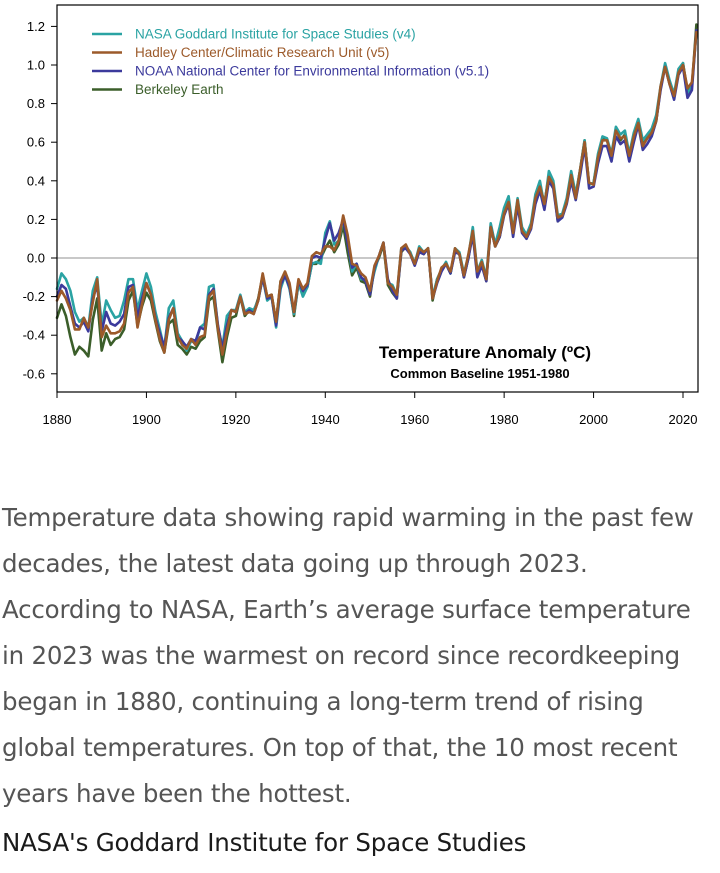 Image resolution: width=720 pixels, height=873 pixels. Describe the element at coordinates (485, 352) in the screenshot. I see `chart-title: Temperature Anomaly (ºC)` at that location.